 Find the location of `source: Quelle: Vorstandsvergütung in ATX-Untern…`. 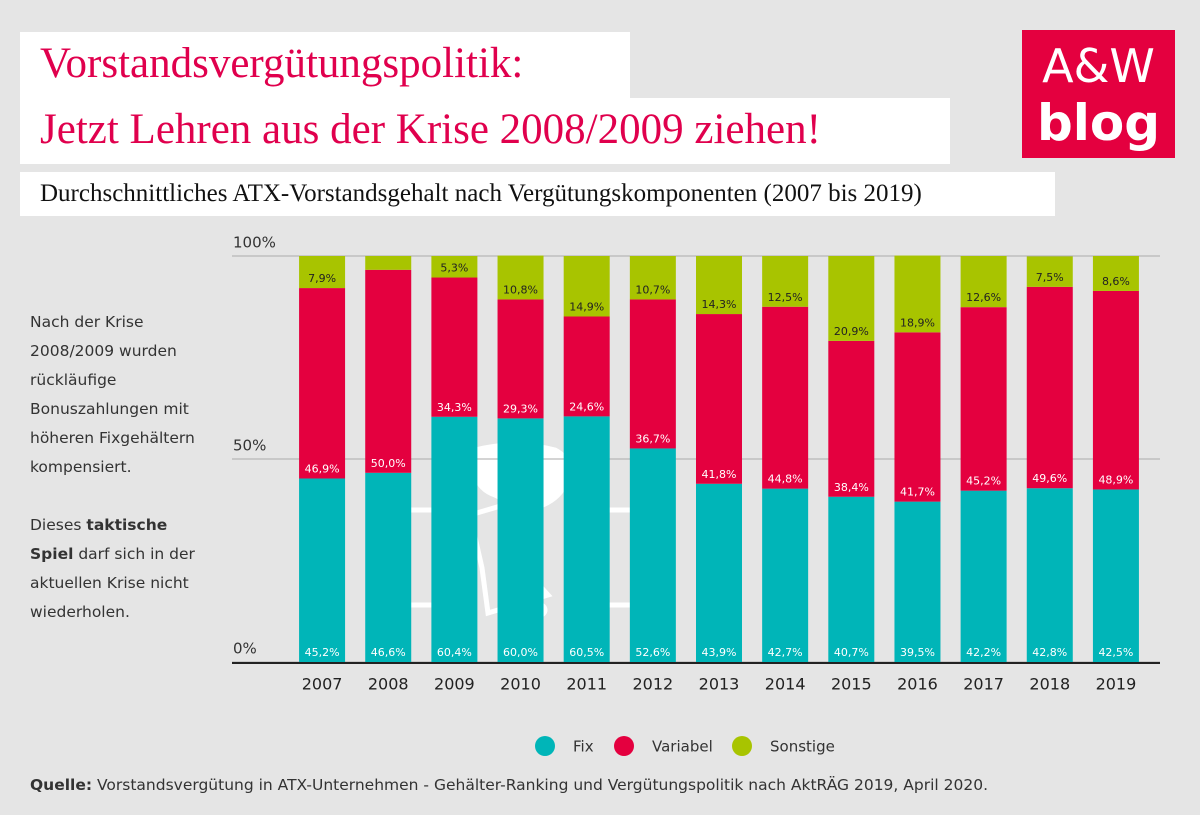

source: Quelle: Vorstandsvergütung in ATX-Untern… is located at coordinates (509, 785).